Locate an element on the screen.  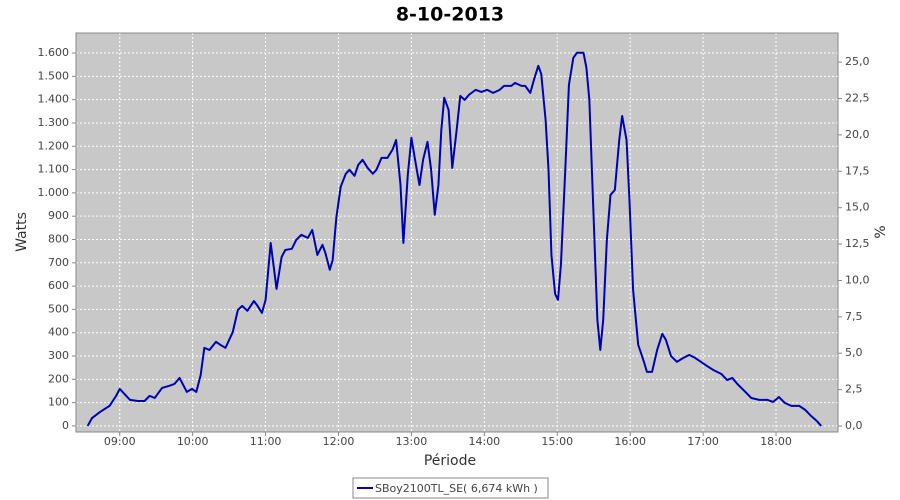
y2-tick-label: 0,0 is located at coordinates (854, 425).